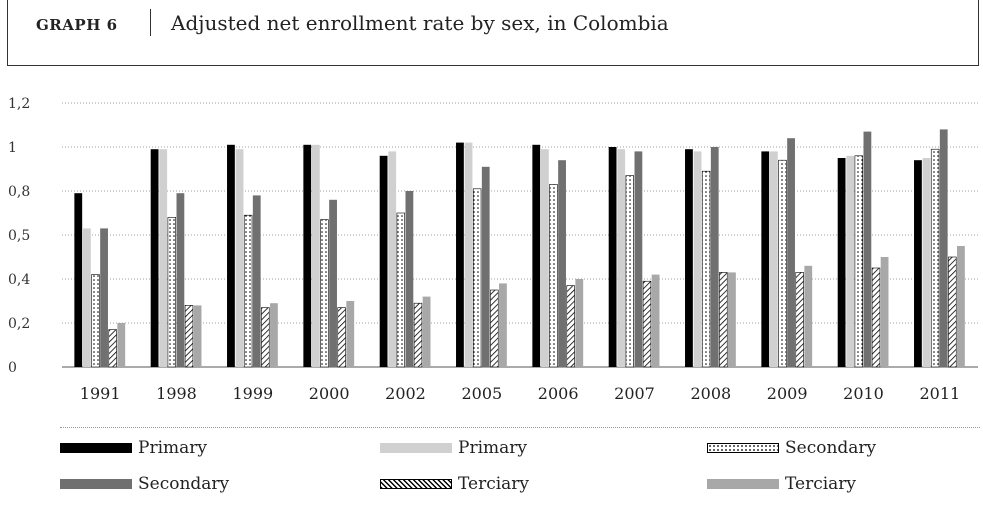 This screenshot has height=511, width=983. Describe the element at coordinates (77, 25) in the screenshot. I see `graph-label: GRAPH 6` at that location.